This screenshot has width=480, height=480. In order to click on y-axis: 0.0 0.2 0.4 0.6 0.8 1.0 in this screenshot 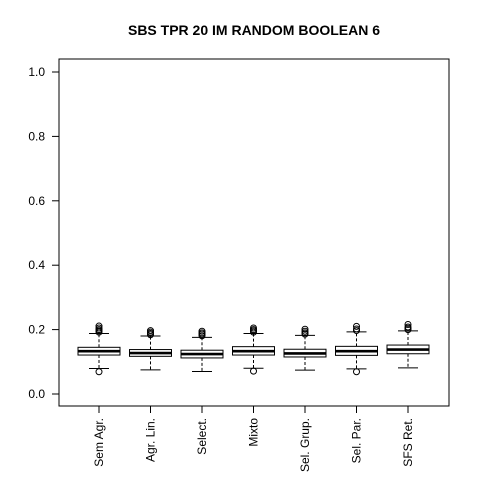, I will do `click(44, 233)`.